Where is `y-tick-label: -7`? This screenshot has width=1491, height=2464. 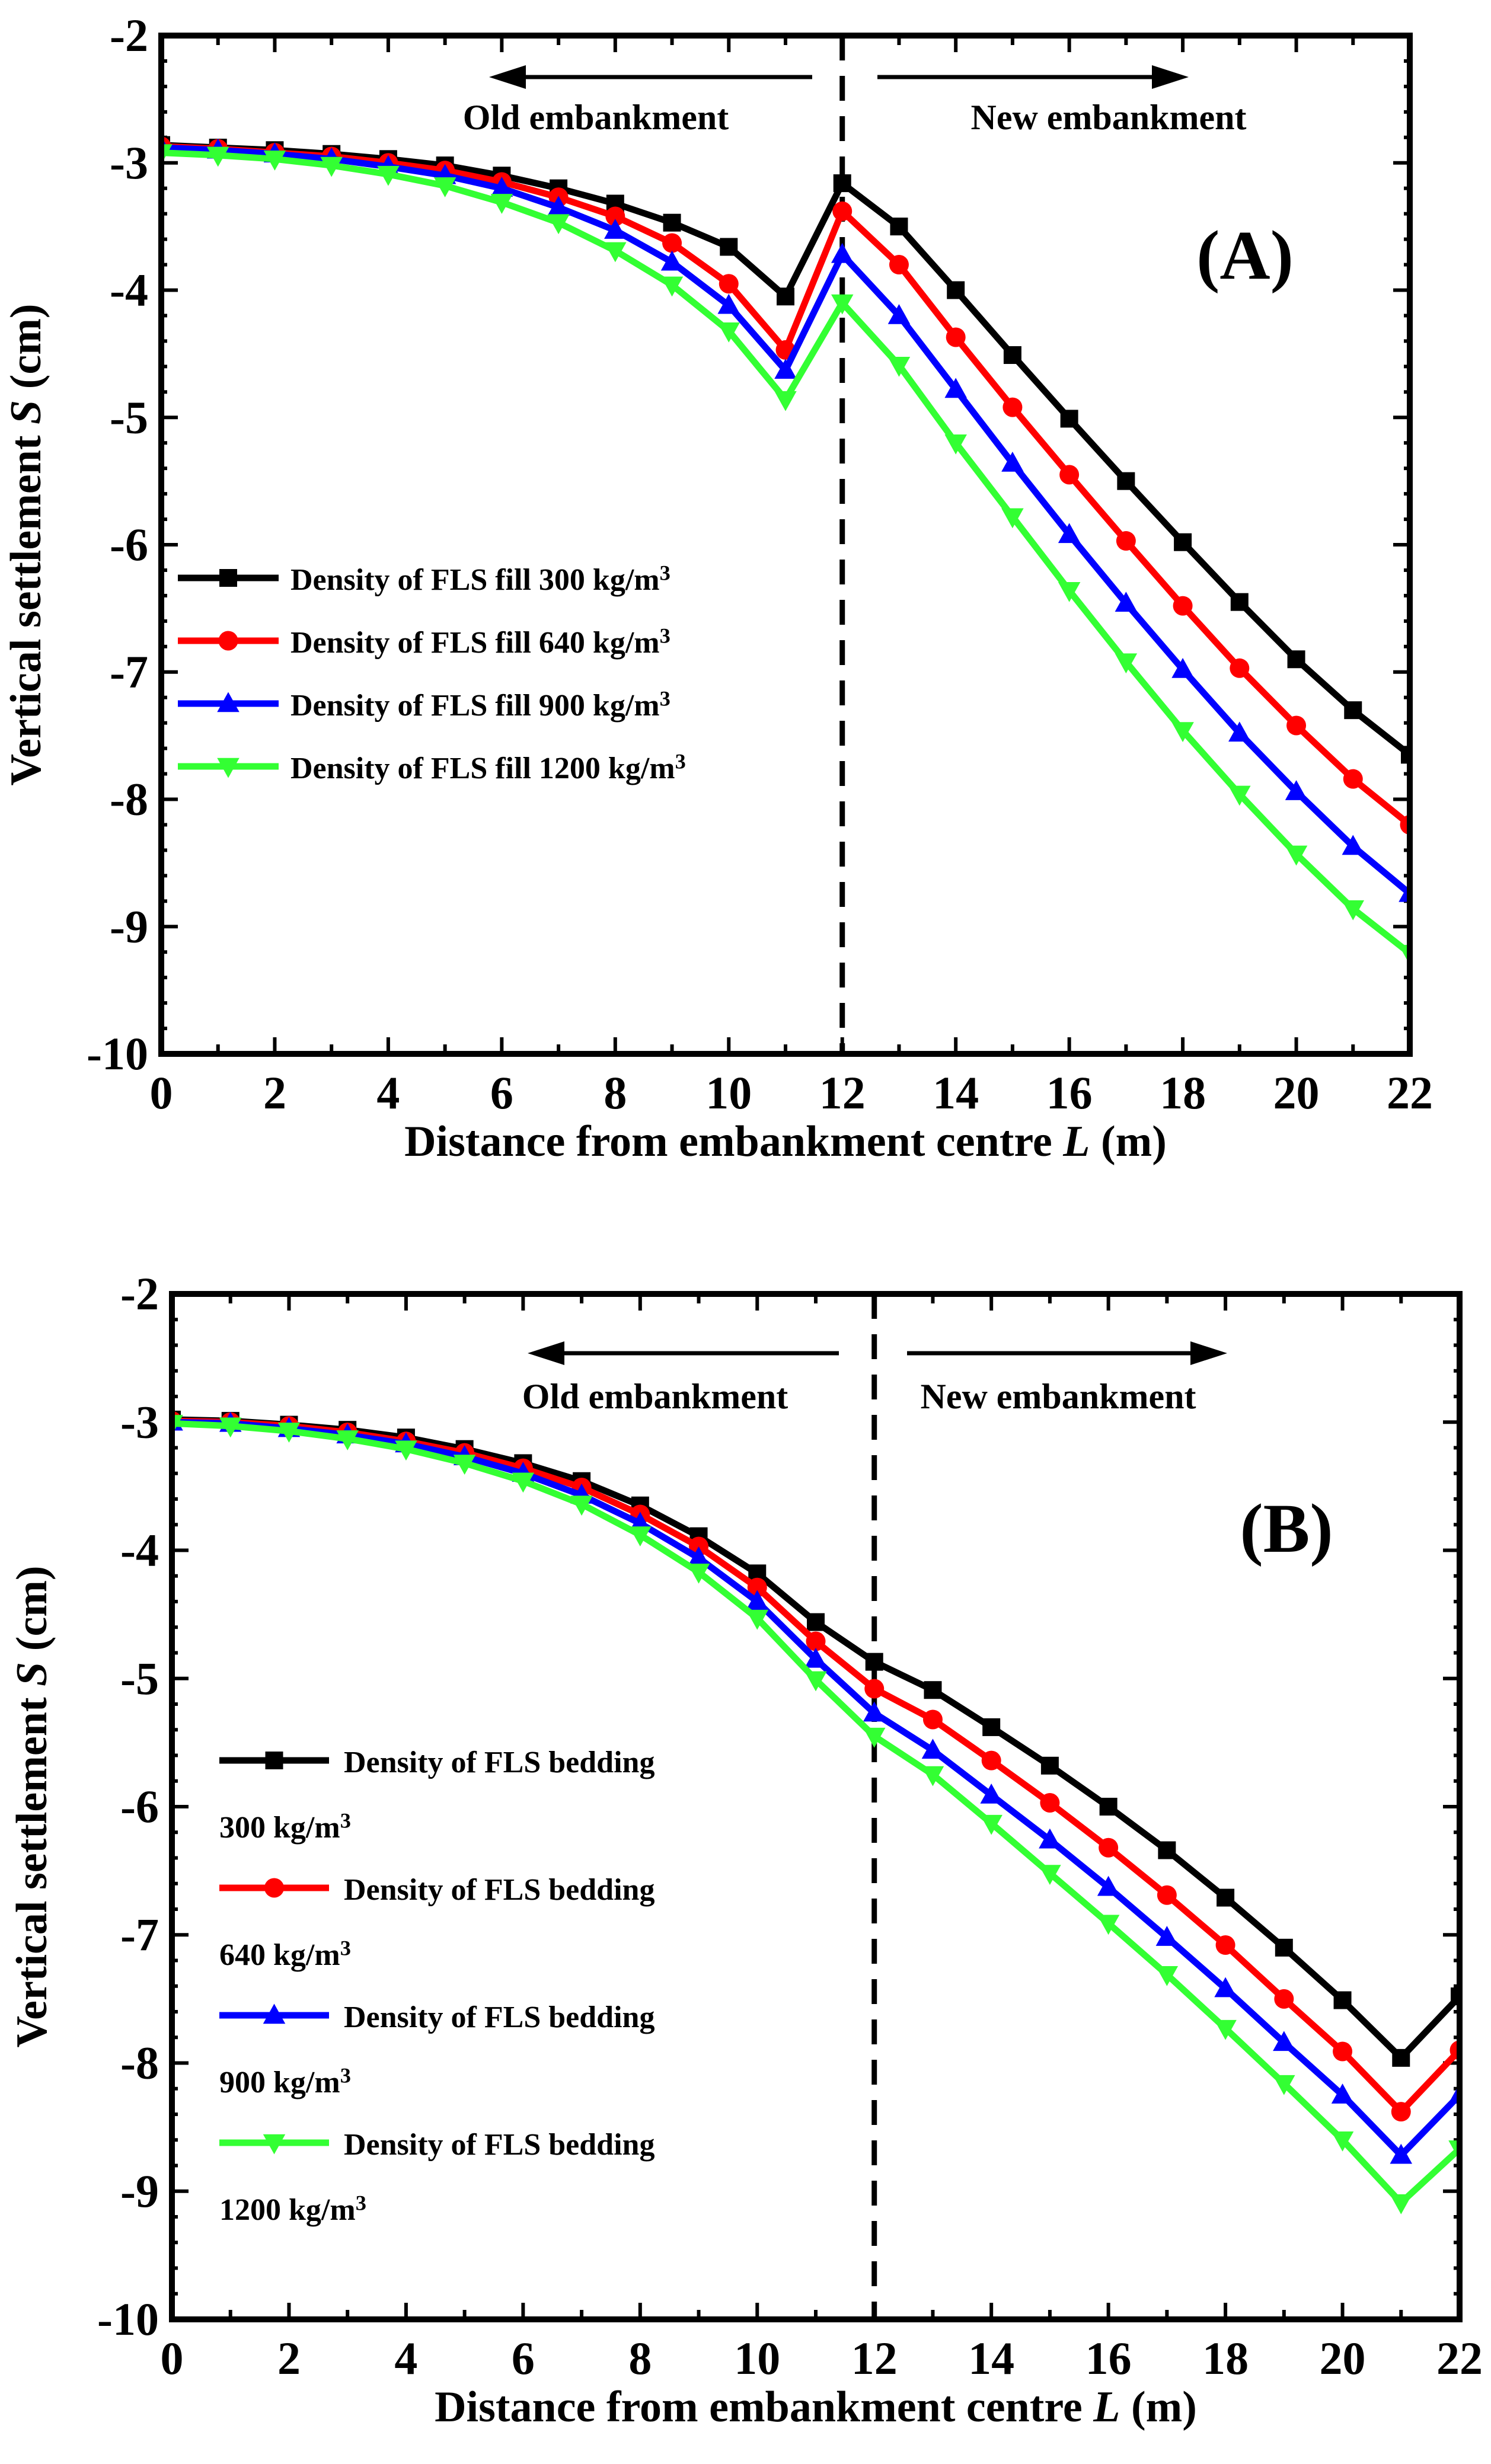 y-tick-label: -7 is located at coordinates (129, 672).